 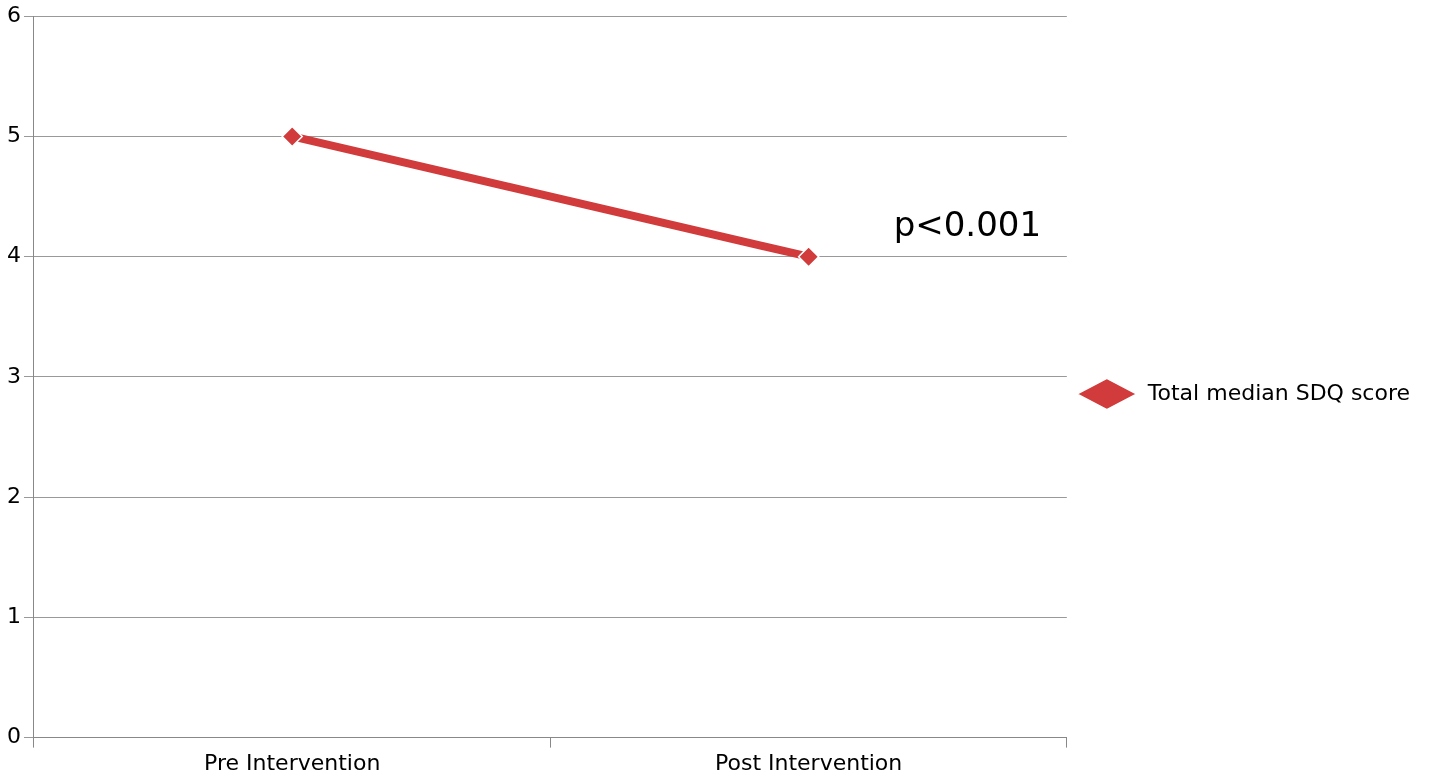 I want to click on y-tick-label: 2, so click(x=14, y=495).